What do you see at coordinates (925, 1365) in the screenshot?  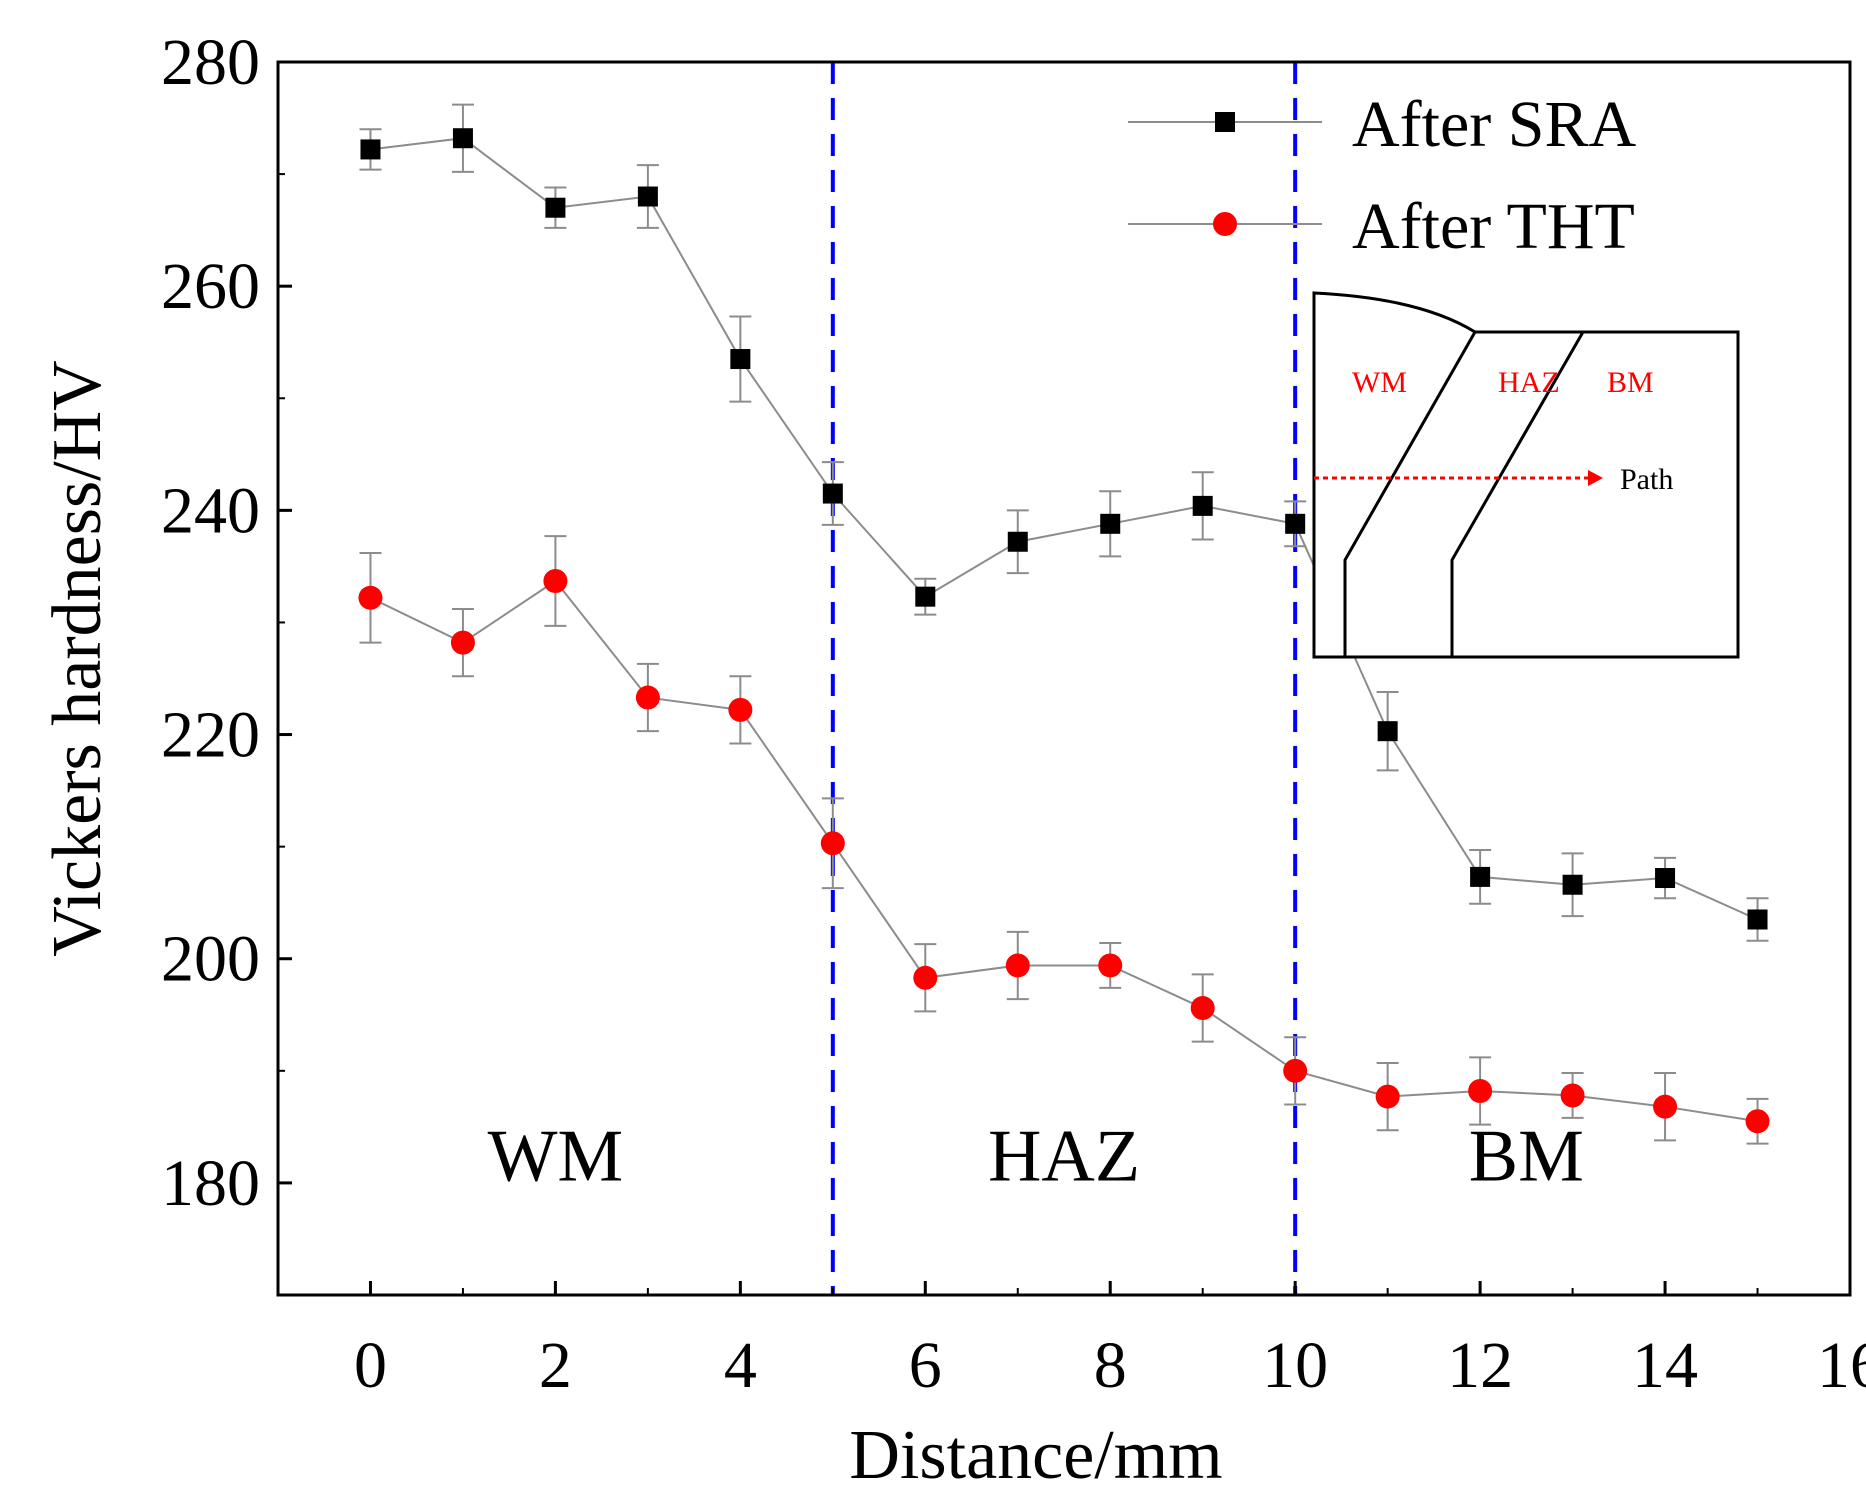 I see `x-tick-label: 6` at bounding box center [925, 1365].